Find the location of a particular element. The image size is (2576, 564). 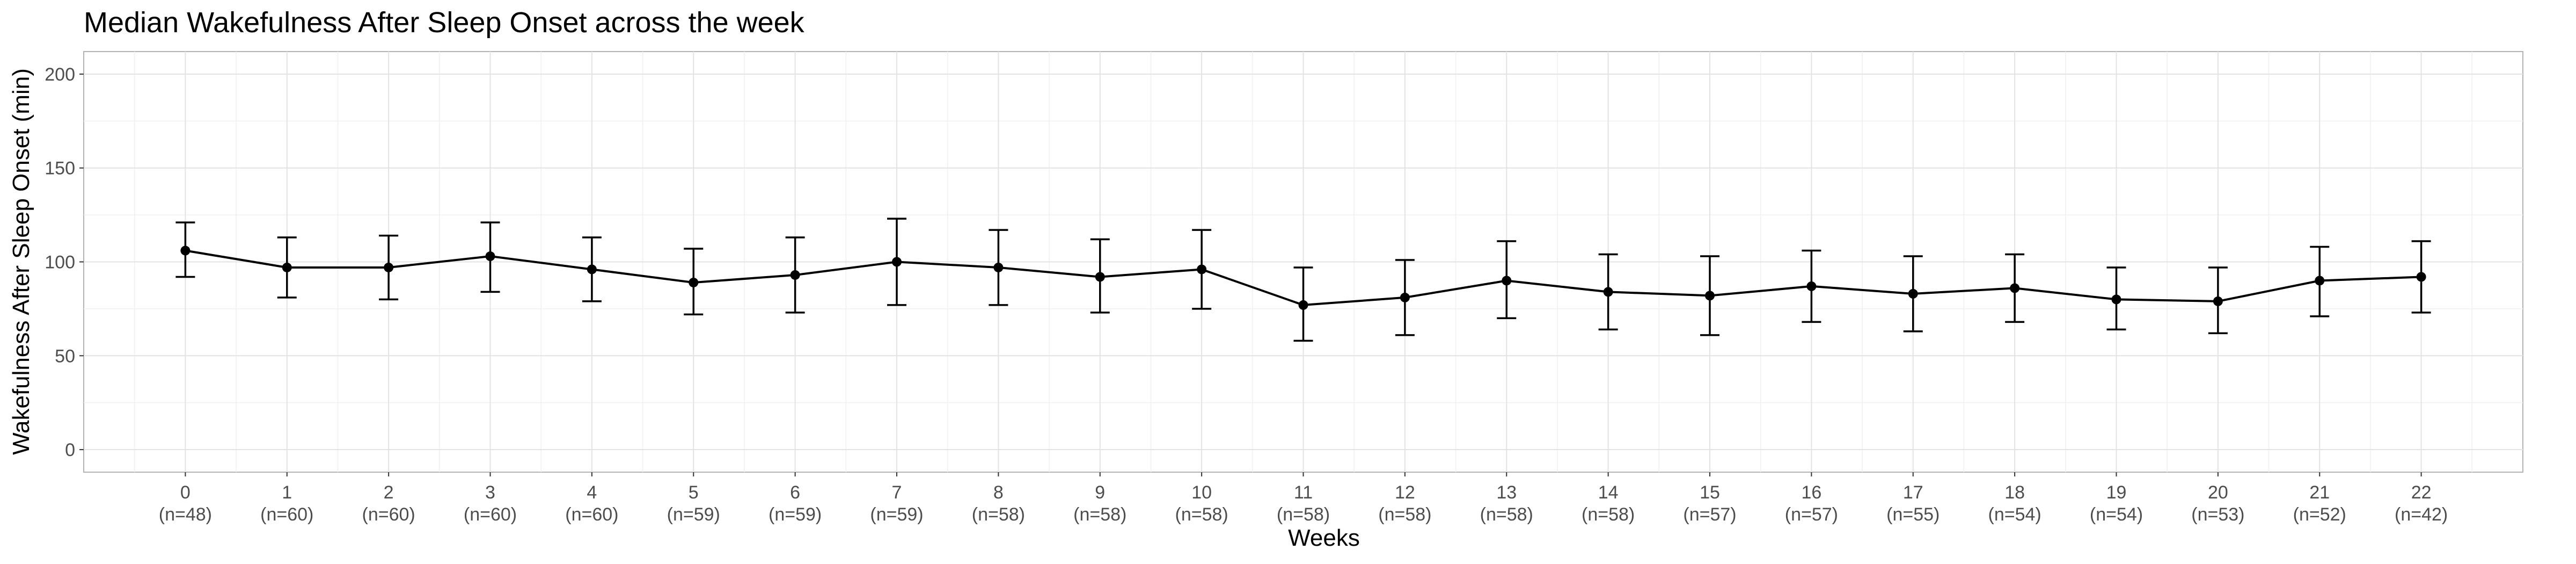

x-tick-label: 8 is located at coordinates (998, 492).